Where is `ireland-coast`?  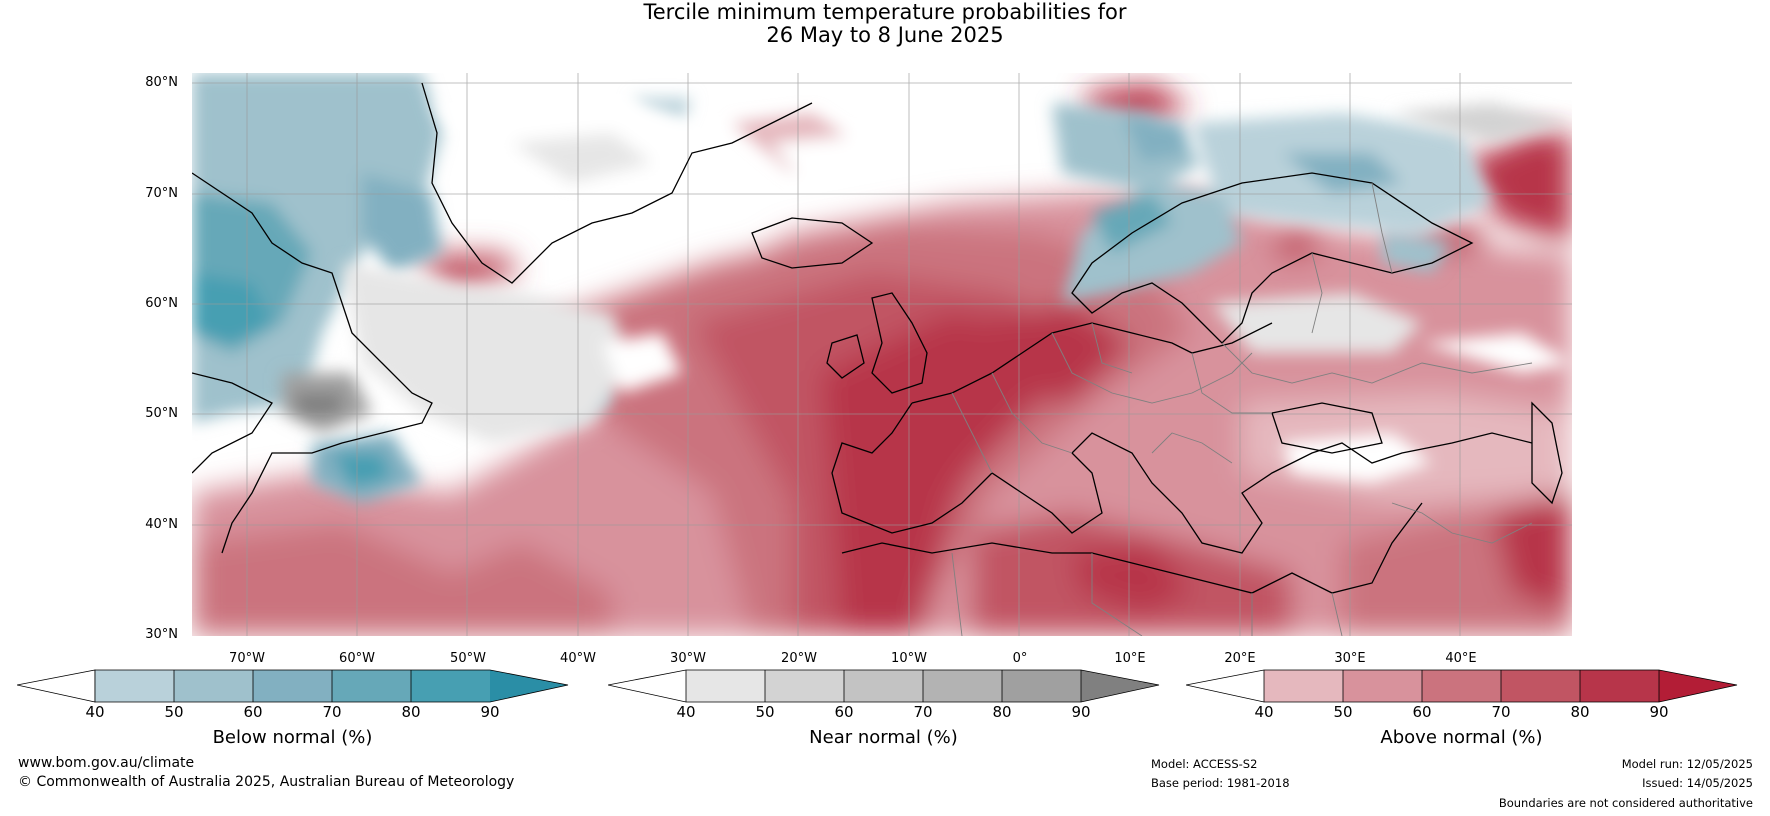 ireland-coast is located at coordinates (845, 356).